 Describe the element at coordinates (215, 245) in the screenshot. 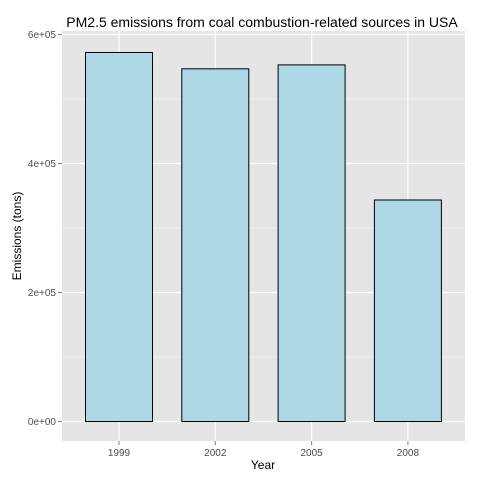

I see `bar-2002` at that location.